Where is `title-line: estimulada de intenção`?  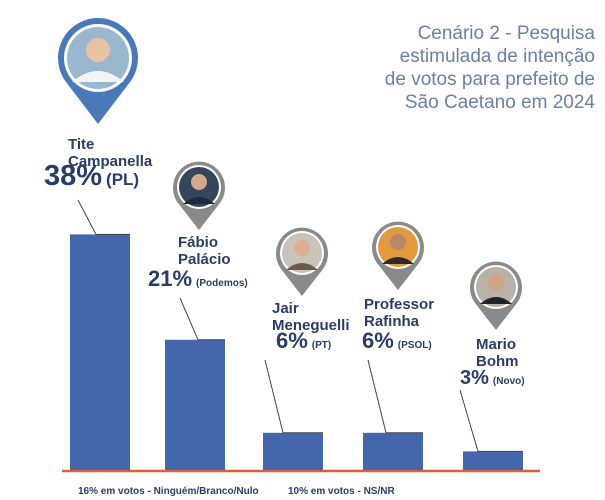
title-line: estimulada de intenção is located at coordinates (497, 56).